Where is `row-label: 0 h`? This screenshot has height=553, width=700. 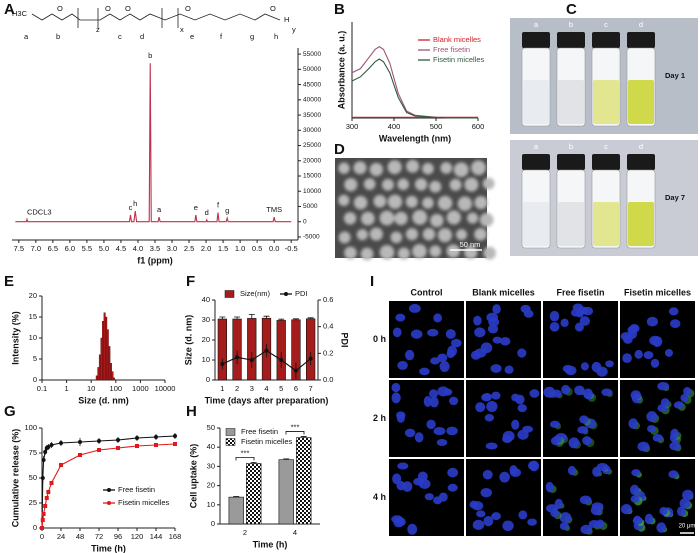 row-label: 0 h is located at coordinates (379, 339).